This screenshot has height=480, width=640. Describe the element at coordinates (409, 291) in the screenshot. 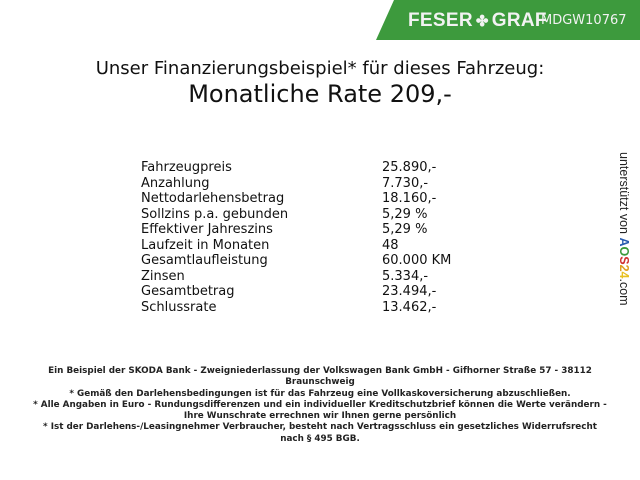

I see `row-value: 23.494,-` at that location.